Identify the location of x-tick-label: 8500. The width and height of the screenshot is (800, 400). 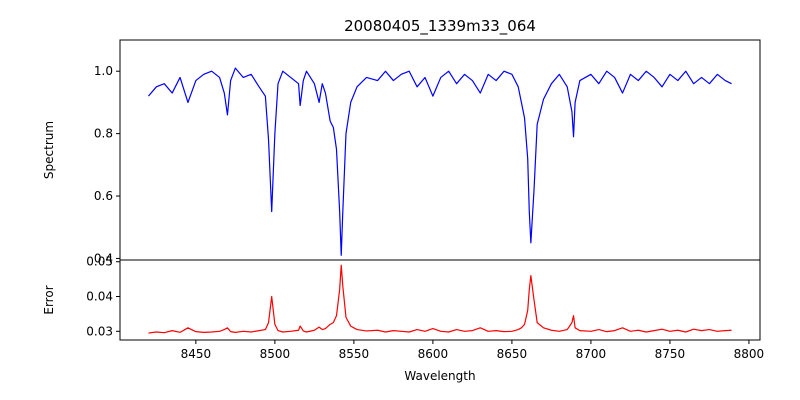
(275, 354).